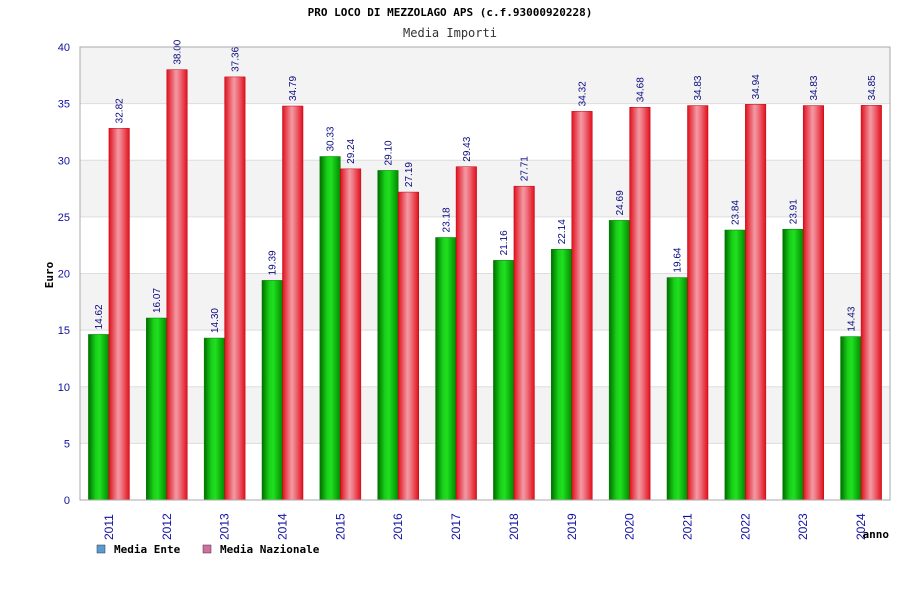 Image resolution: width=900 pixels, height=600 pixels. Describe the element at coordinates (64, 218) in the screenshot. I see `y-tick-label: 25` at that location.